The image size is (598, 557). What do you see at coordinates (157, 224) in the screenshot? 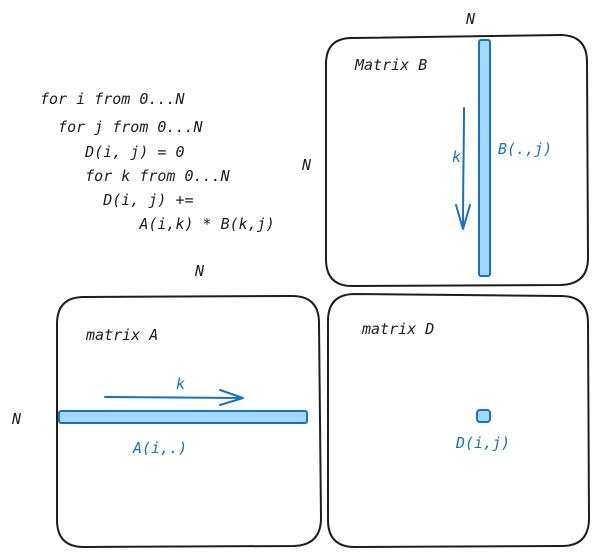
I see `pseudocode-line: A(i,k) * B(k,j)` at bounding box center [157, 224].